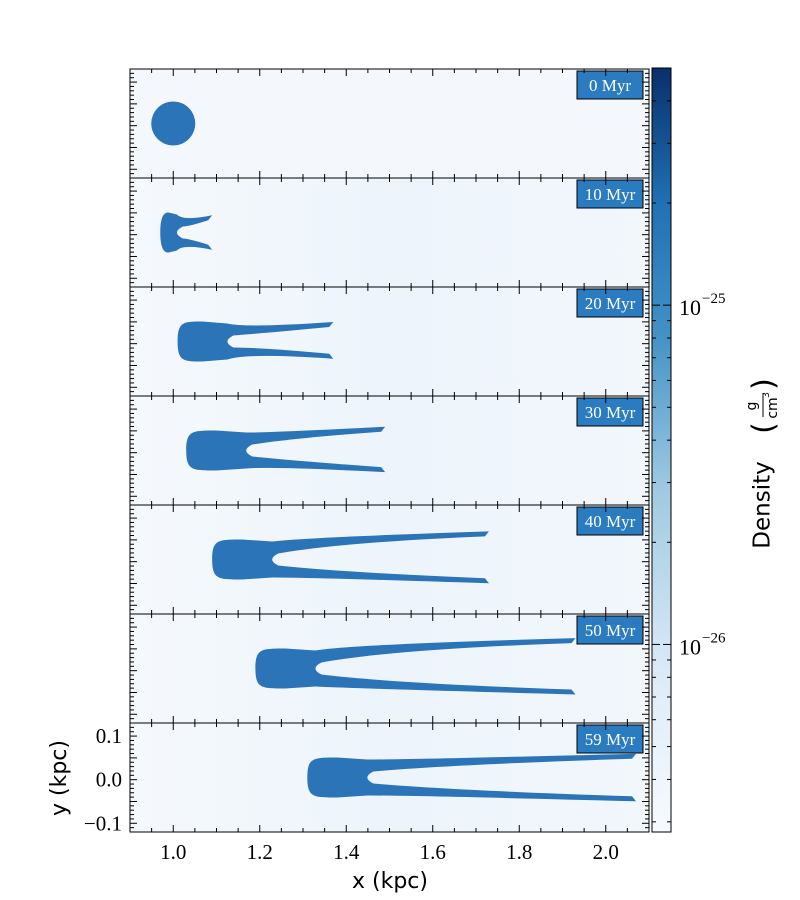  What do you see at coordinates (714, 638) in the screenshot?
I see `colorbar-tick-exponent: −26` at bounding box center [714, 638].